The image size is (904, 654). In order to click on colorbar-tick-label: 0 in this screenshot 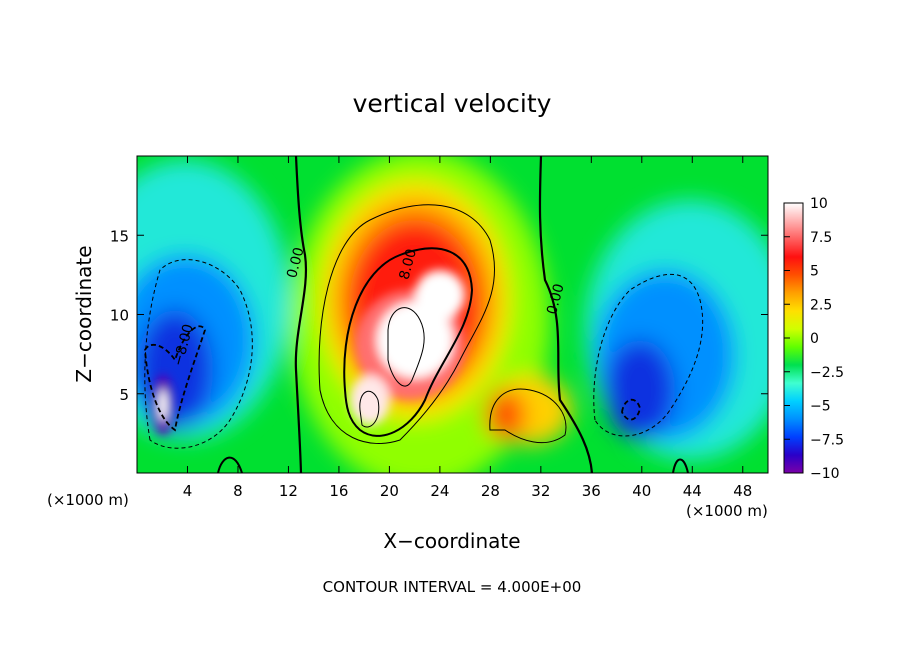, I will do `click(814, 339)`.